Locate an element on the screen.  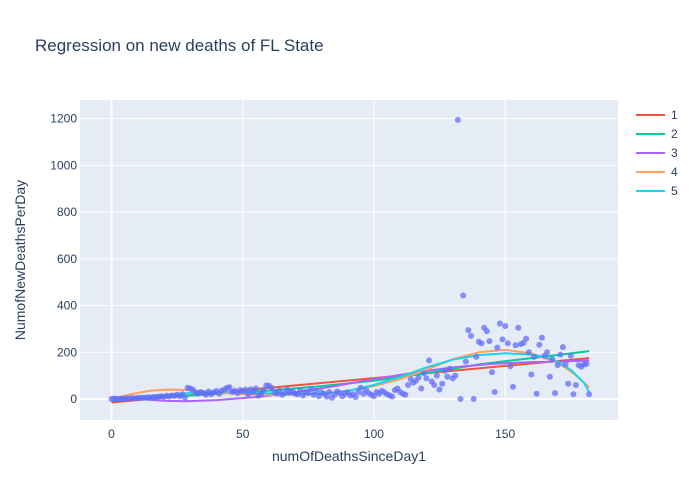
legend: 1 2 3 4 5 is located at coordinates (657, 153).